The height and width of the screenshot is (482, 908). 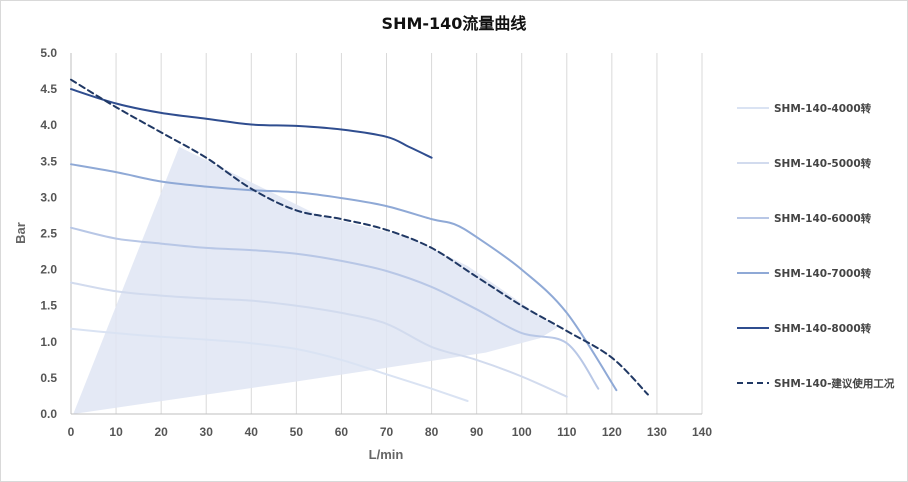 What do you see at coordinates (48, 378) in the screenshot?
I see `y-tick-label: 0.5` at bounding box center [48, 378].